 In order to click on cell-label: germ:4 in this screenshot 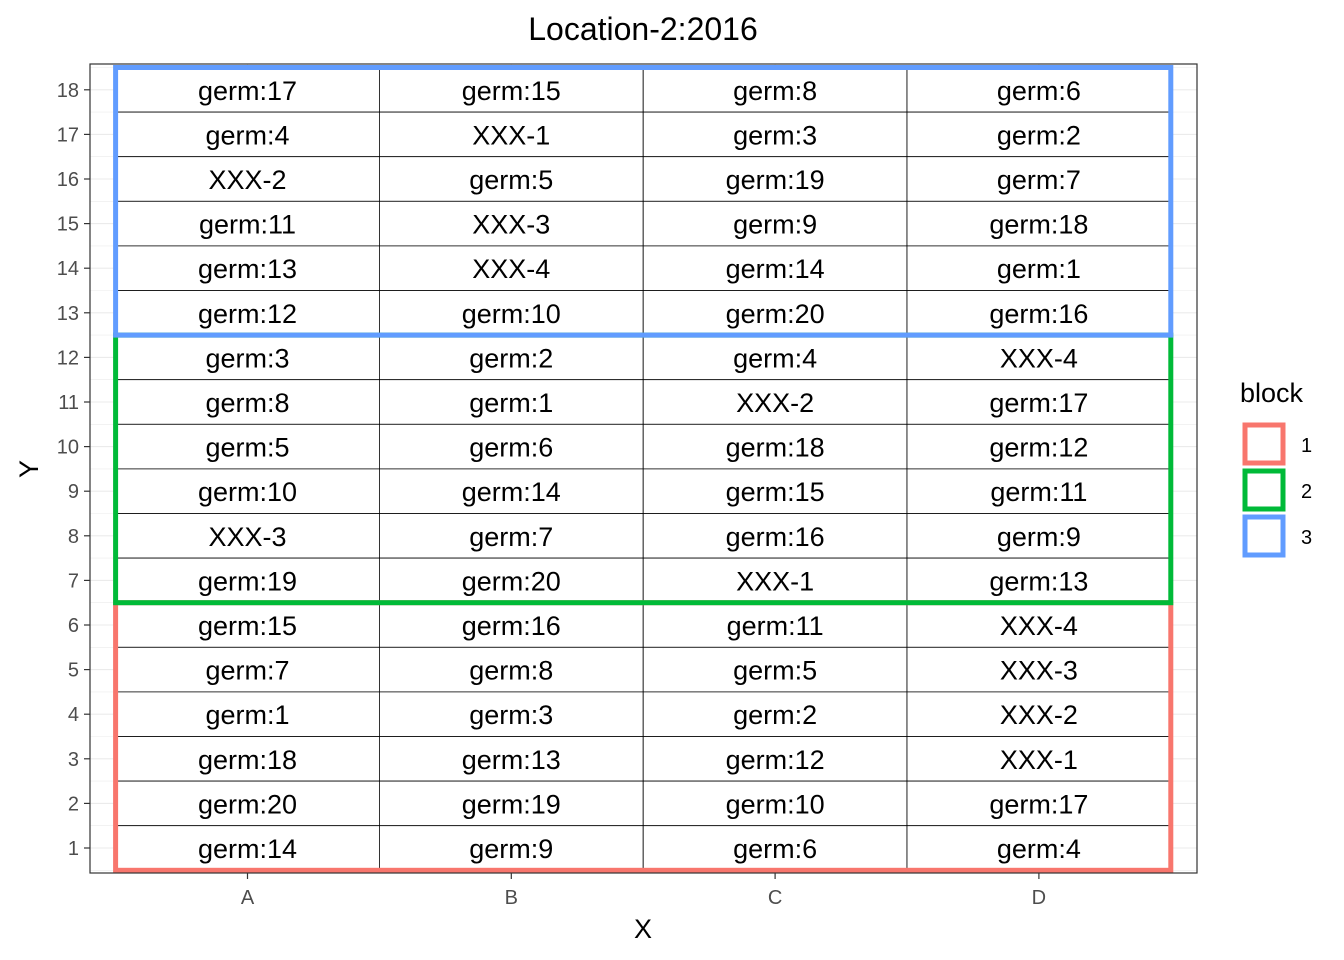, I will do `click(775, 358)`.